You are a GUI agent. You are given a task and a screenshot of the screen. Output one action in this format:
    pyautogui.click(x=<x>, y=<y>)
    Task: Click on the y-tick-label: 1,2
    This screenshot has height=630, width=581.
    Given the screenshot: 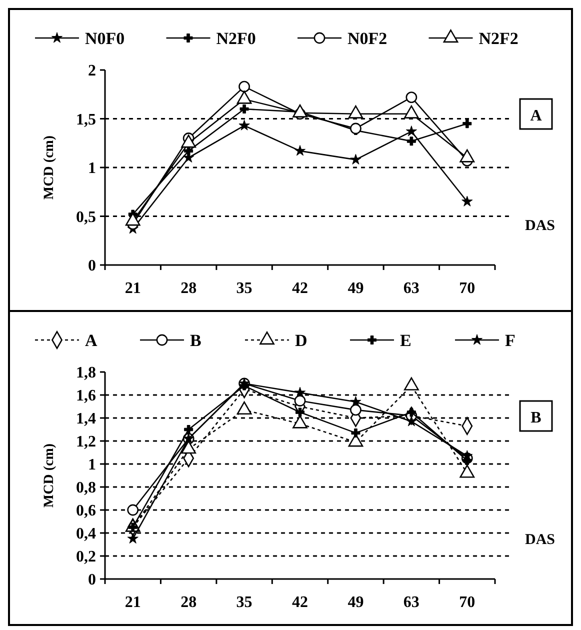 What is the action you would take?
    pyautogui.click(x=86, y=442)
    